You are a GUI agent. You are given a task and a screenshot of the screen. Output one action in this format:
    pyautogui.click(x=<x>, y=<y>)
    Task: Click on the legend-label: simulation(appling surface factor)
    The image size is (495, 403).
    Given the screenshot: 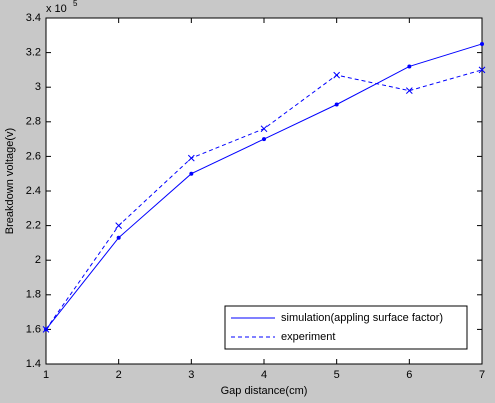 What is the action you would take?
    pyautogui.click(x=362, y=318)
    